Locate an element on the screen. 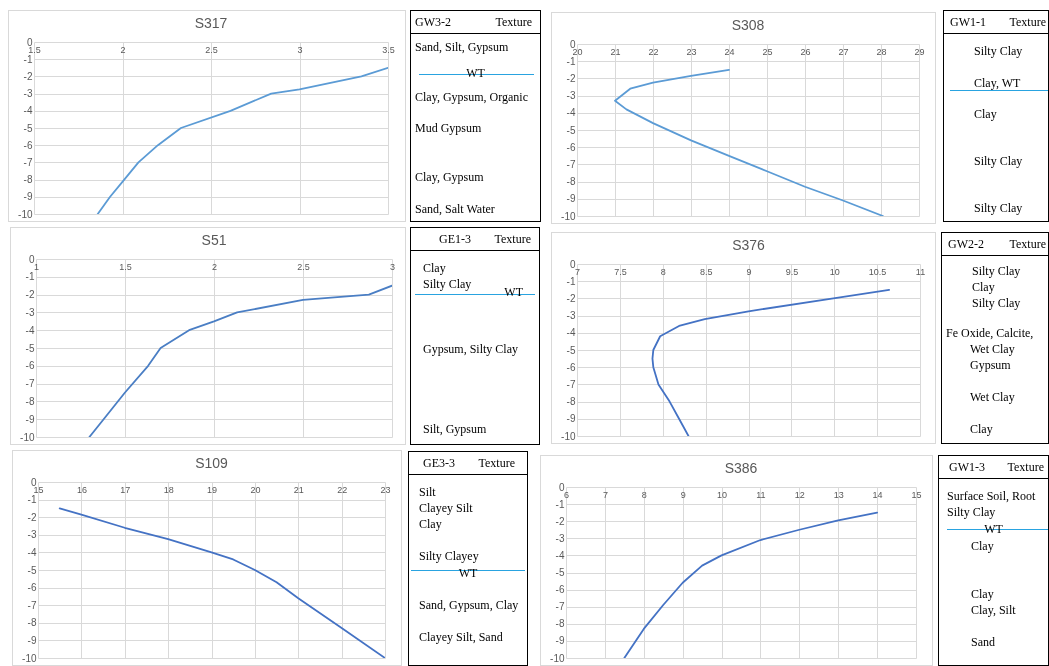  text: Wet Clay is located at coordinates (992, 349).